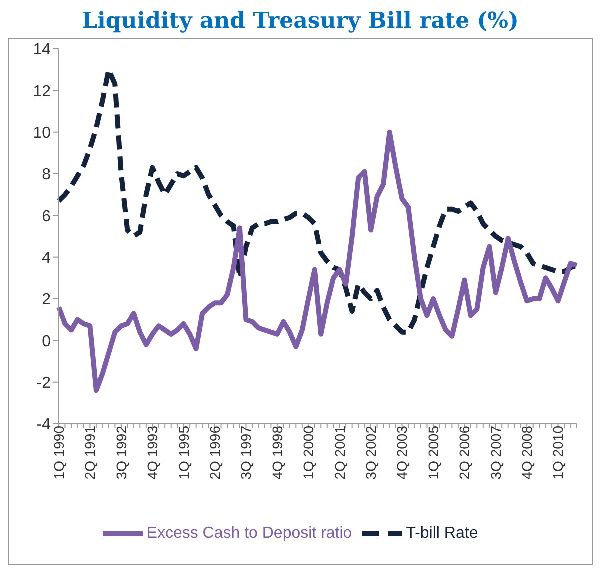 The image size is (601, 575). What do you see at coordinates (47, 300) in the screenshot?
I see `y-tick-label: 2` at bounding box center [47, 300].